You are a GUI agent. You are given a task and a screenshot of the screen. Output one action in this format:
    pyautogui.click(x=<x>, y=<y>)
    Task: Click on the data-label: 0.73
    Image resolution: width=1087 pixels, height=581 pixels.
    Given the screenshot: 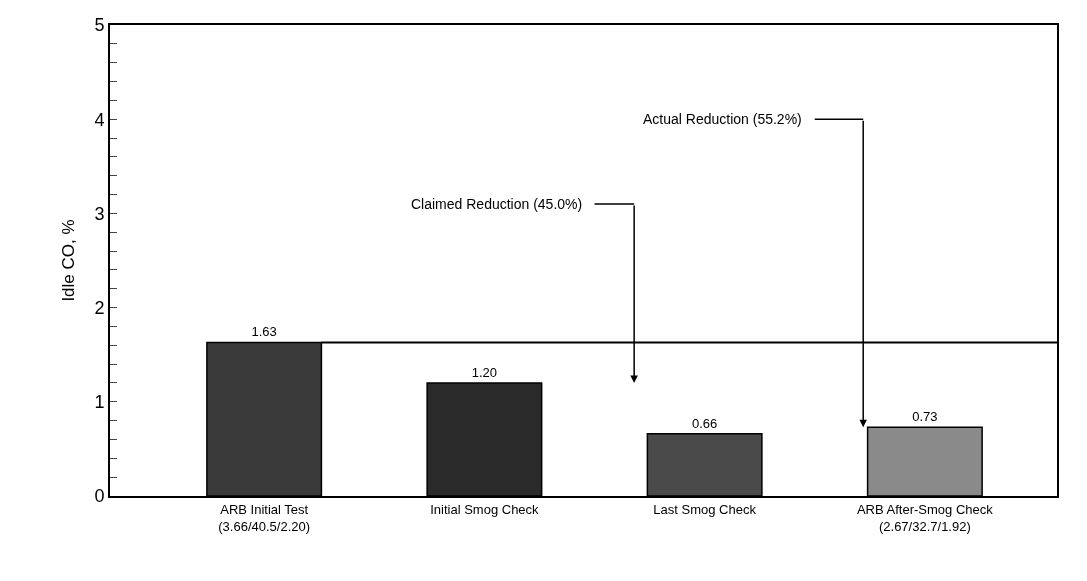 What is the action you would take?
    pyautogui.click(x=925, y=417)
    